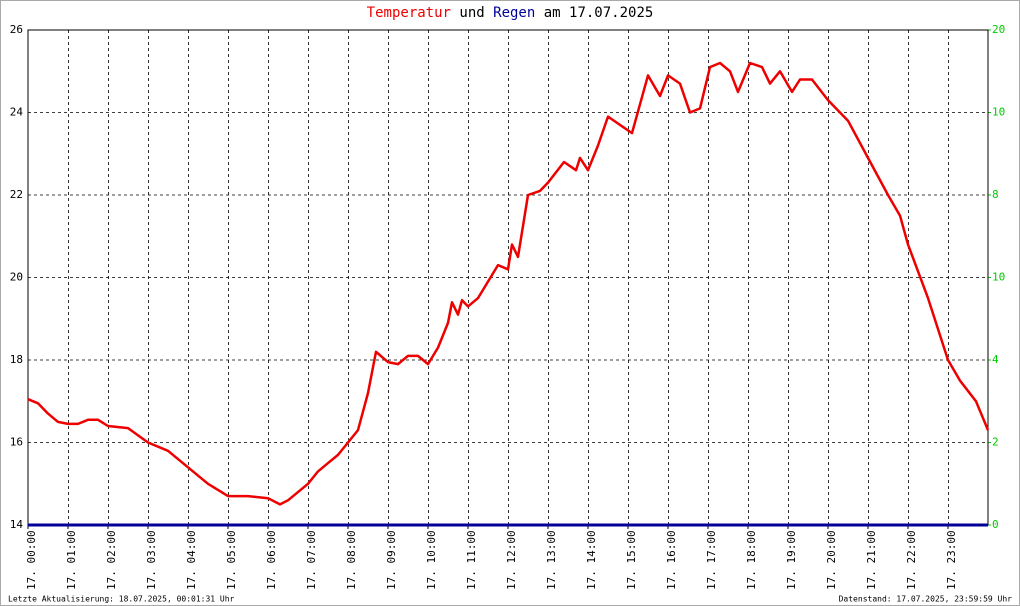 This screenshot has width=1020, height=606. I want to click on x-tick-label: 17. 07:00, so click(311, 560).